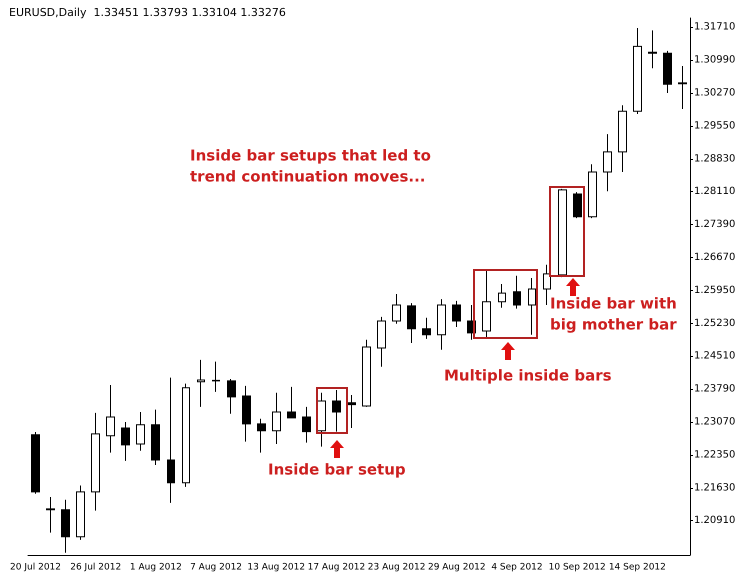  I want to click on y-tick-label: 1.25950, so click(715, 290).